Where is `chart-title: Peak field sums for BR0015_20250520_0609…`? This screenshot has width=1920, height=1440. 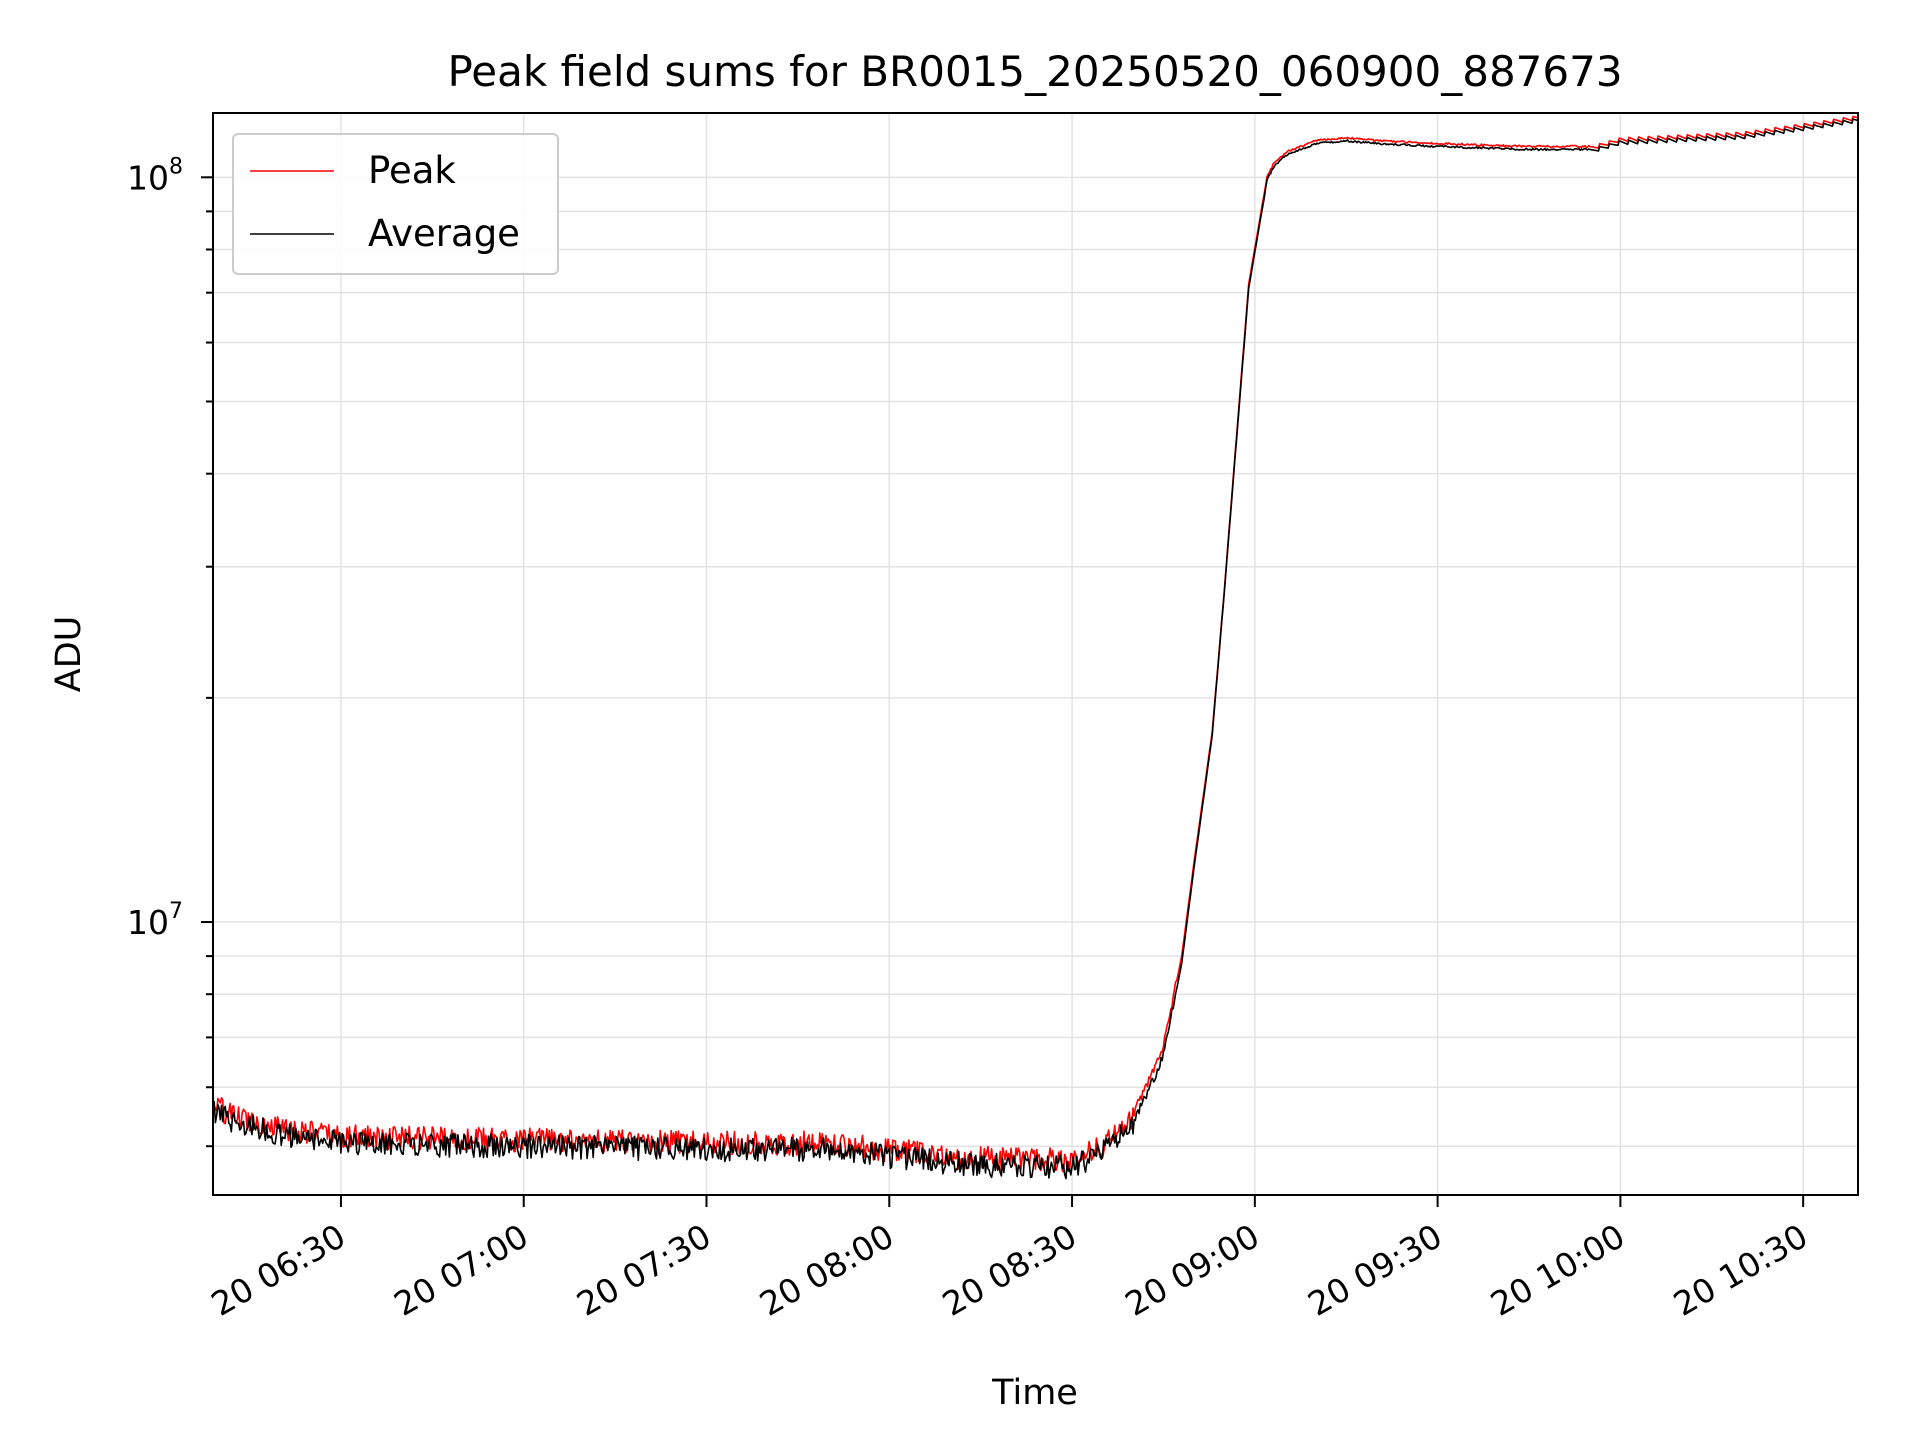 chart-title: Peak field sums for BR0015_20250520_0609… is located at coordinates (1034, 71).